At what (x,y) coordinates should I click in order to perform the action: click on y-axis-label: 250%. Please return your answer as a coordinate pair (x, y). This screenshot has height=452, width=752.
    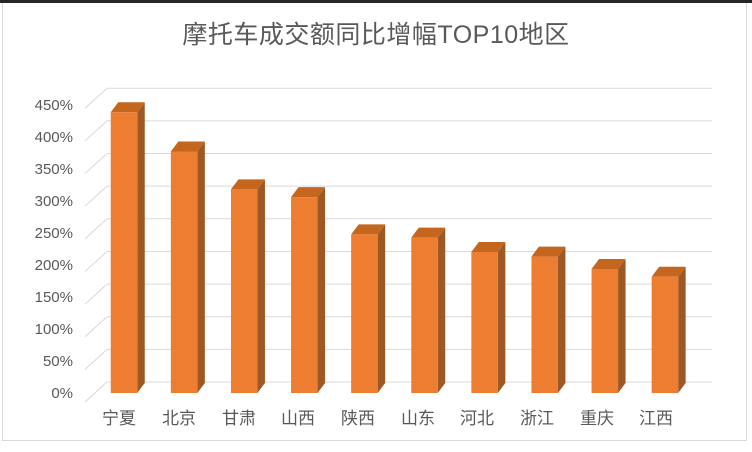
    Looking at the image, I should click on (53, 233).